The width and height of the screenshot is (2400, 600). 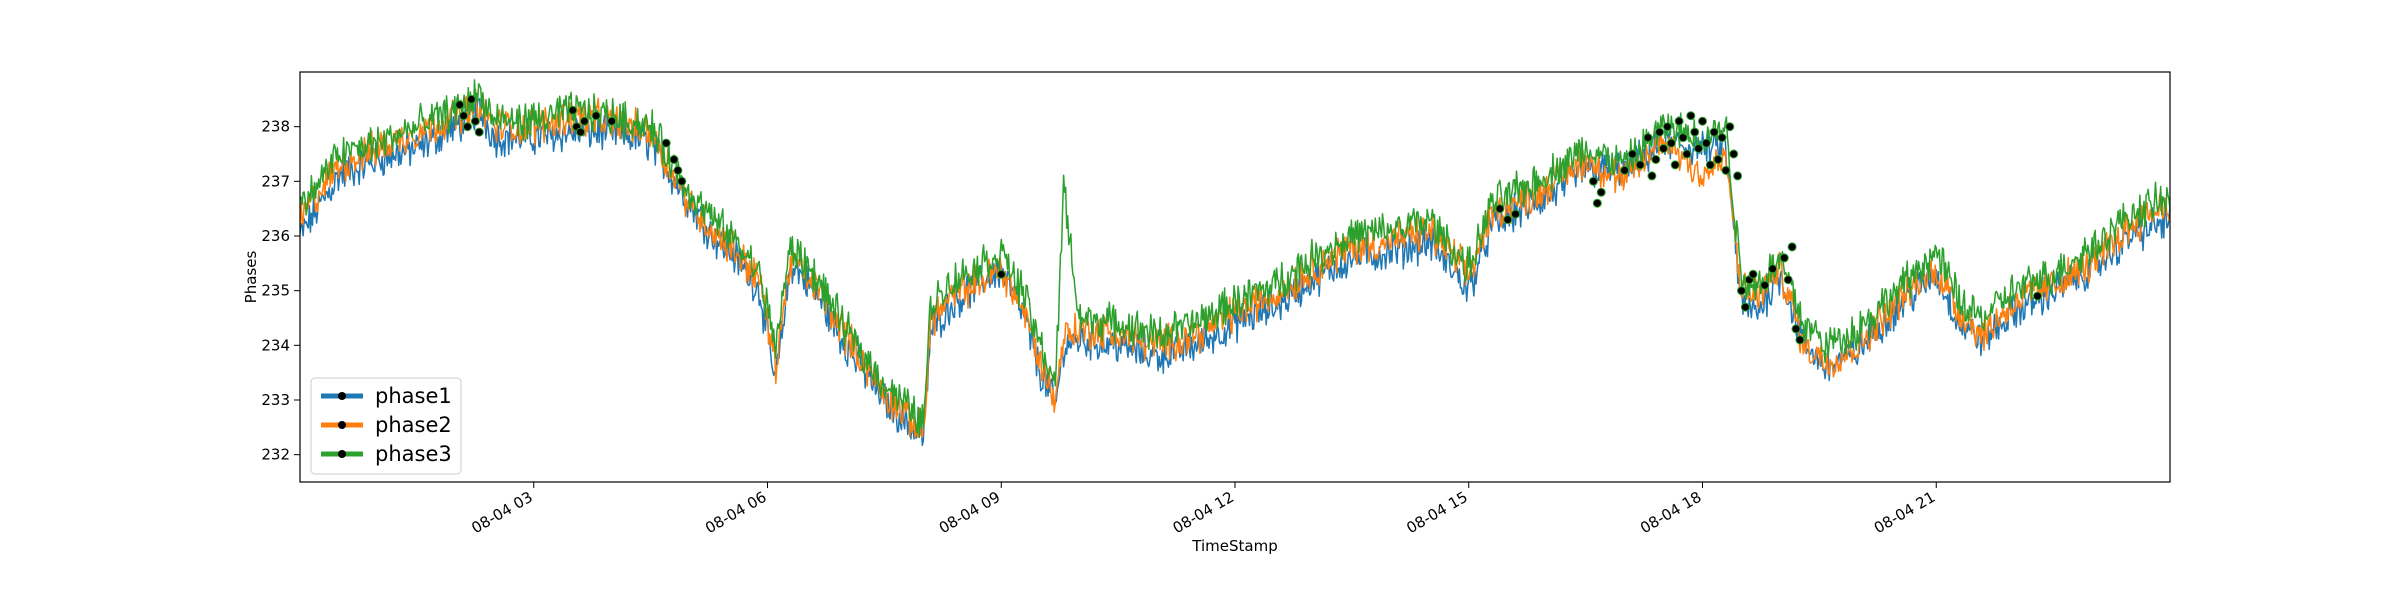 I want to click on x-axis-label: TimeStamp, so click(x=1234, y=546).